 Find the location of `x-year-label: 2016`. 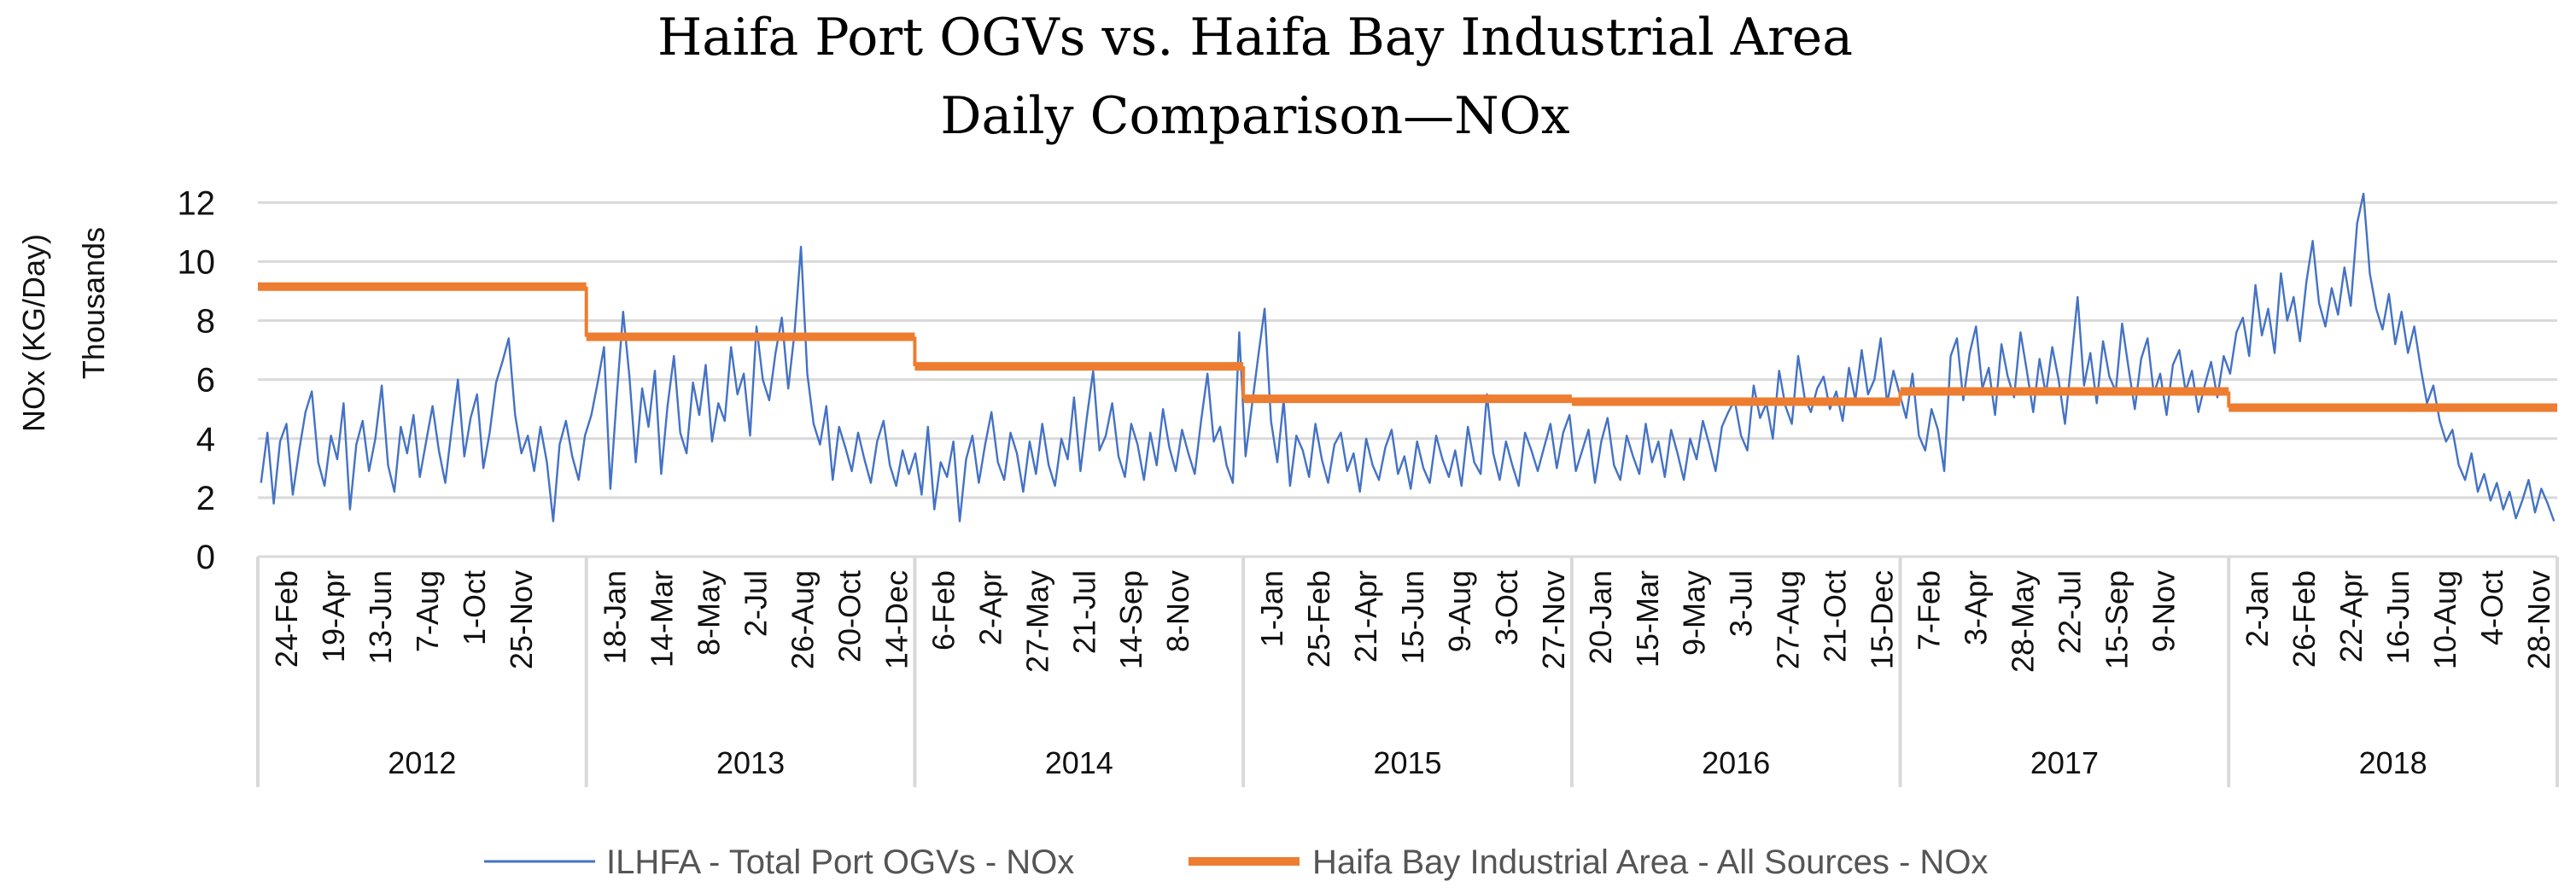

x-year-label: 2016 is located at coordinates (1736, 762).